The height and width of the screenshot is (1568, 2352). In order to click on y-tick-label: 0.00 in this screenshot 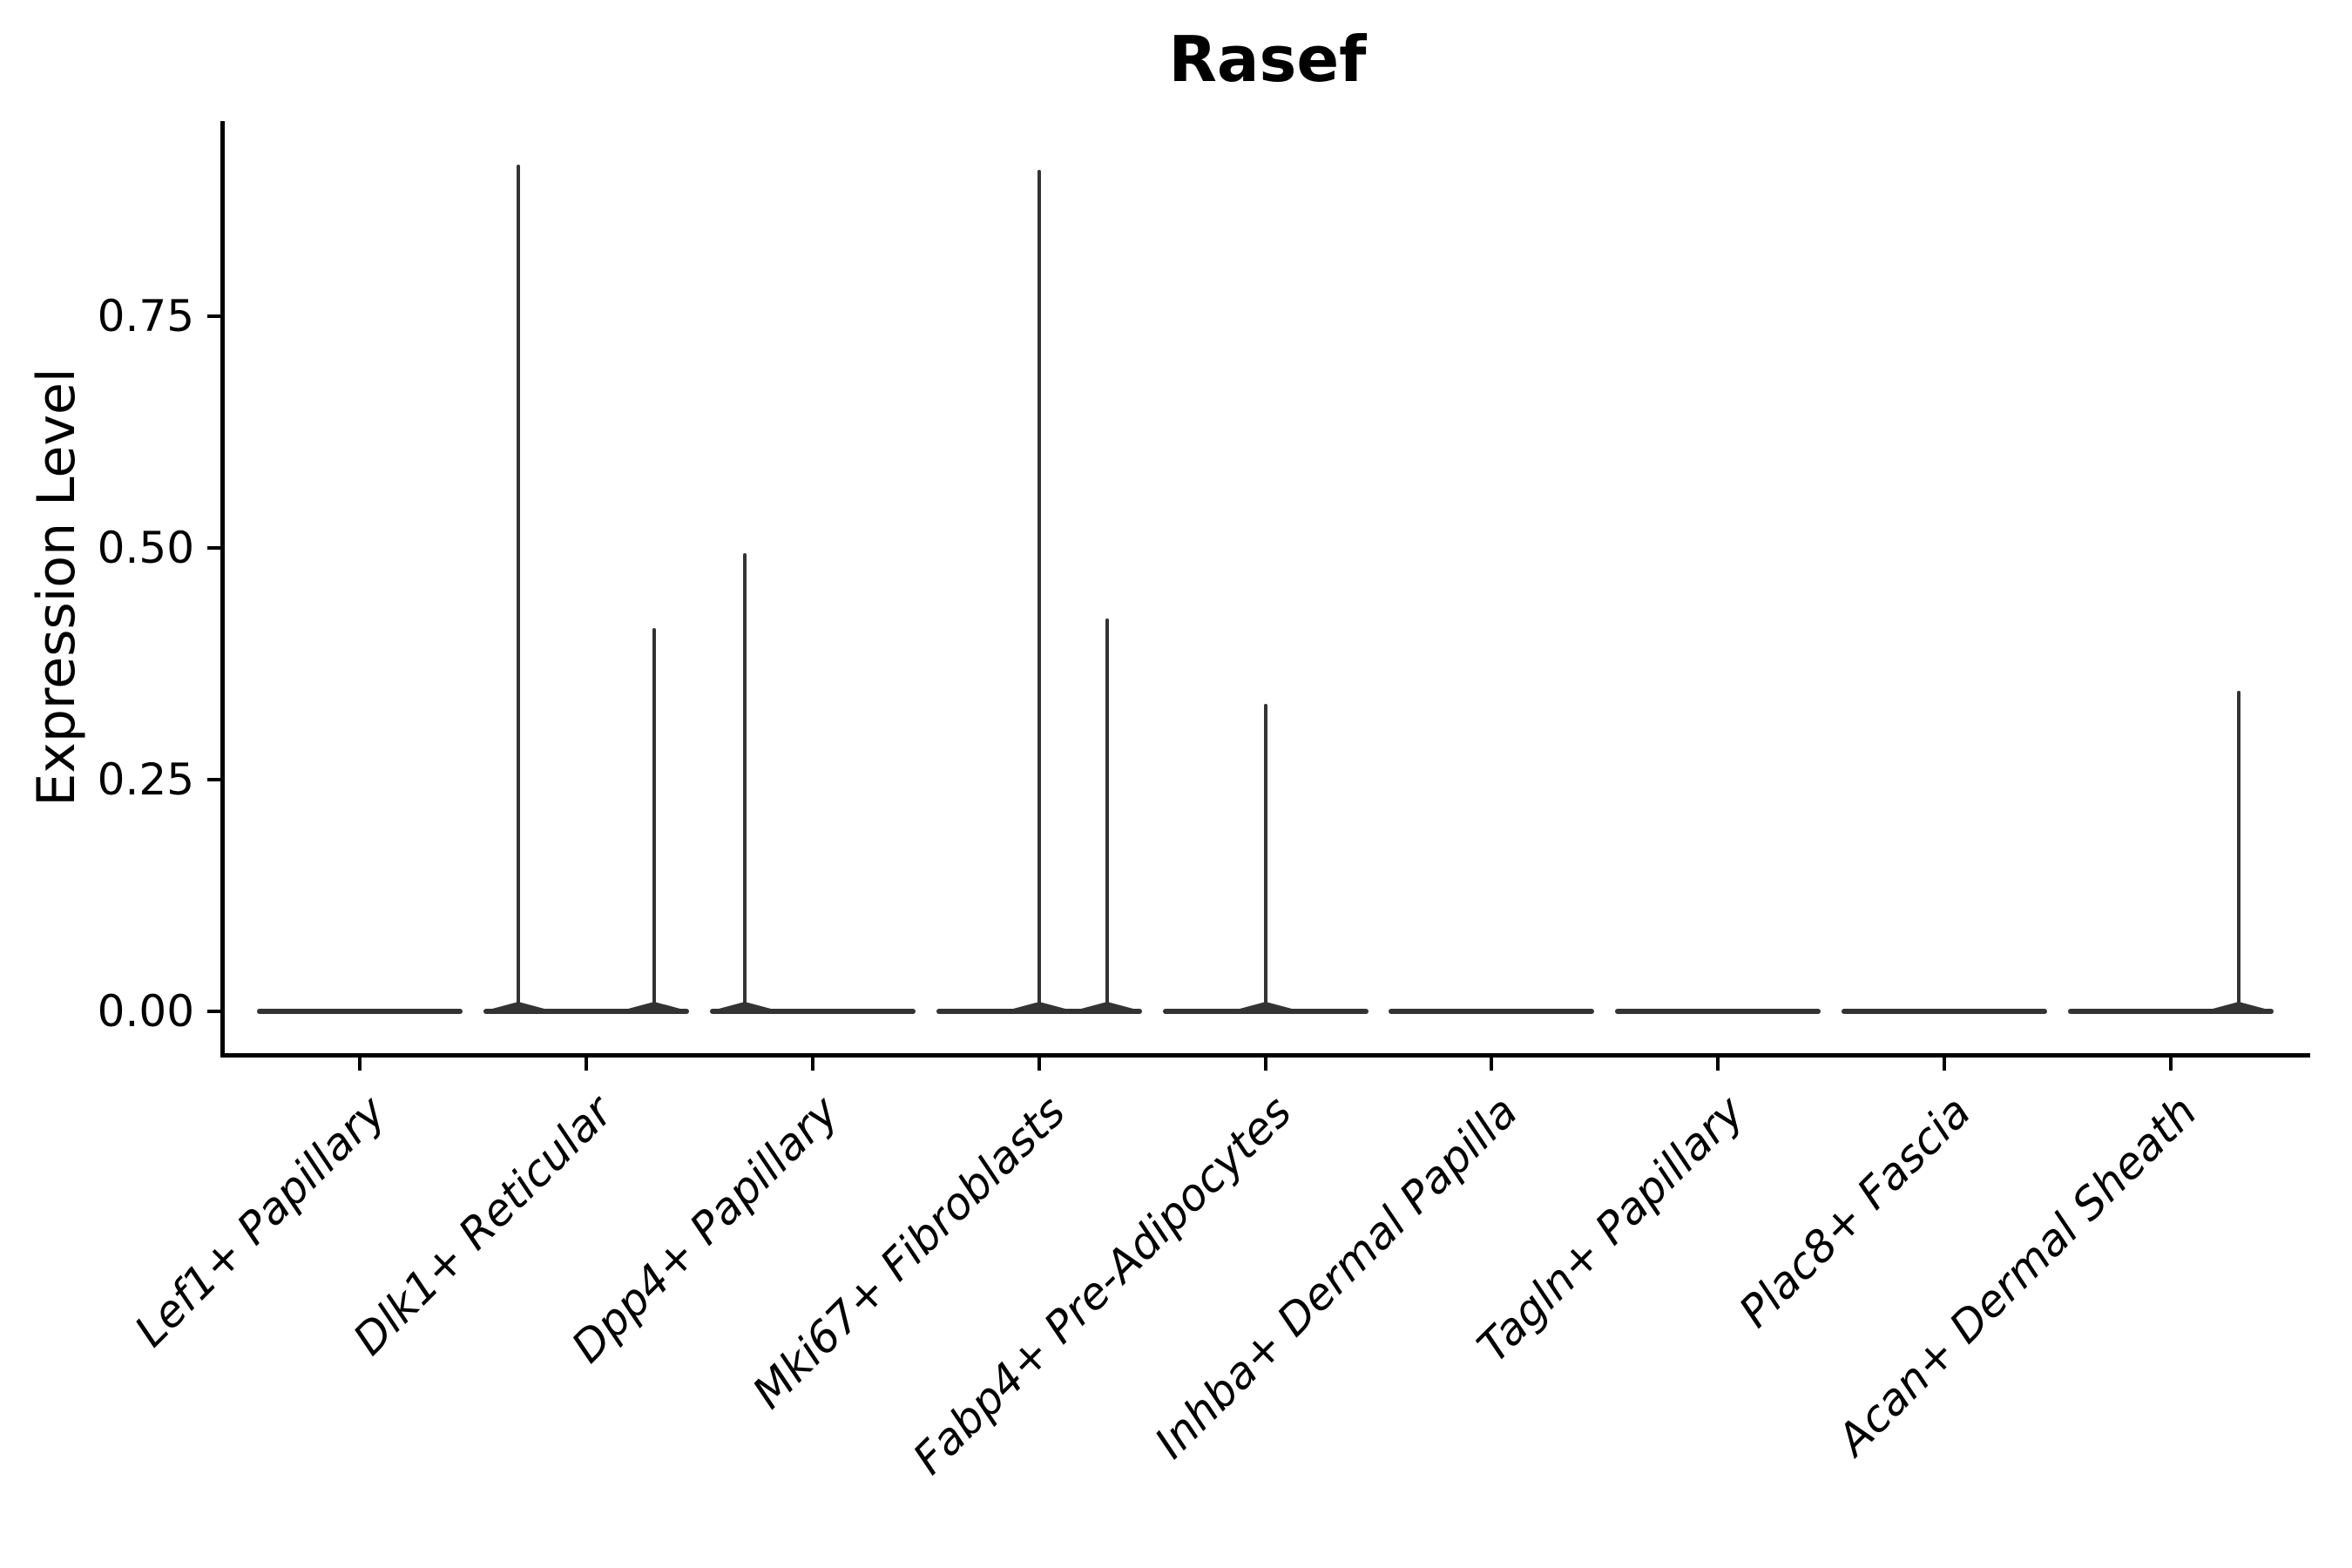, I will do `click(145, 1012)`.